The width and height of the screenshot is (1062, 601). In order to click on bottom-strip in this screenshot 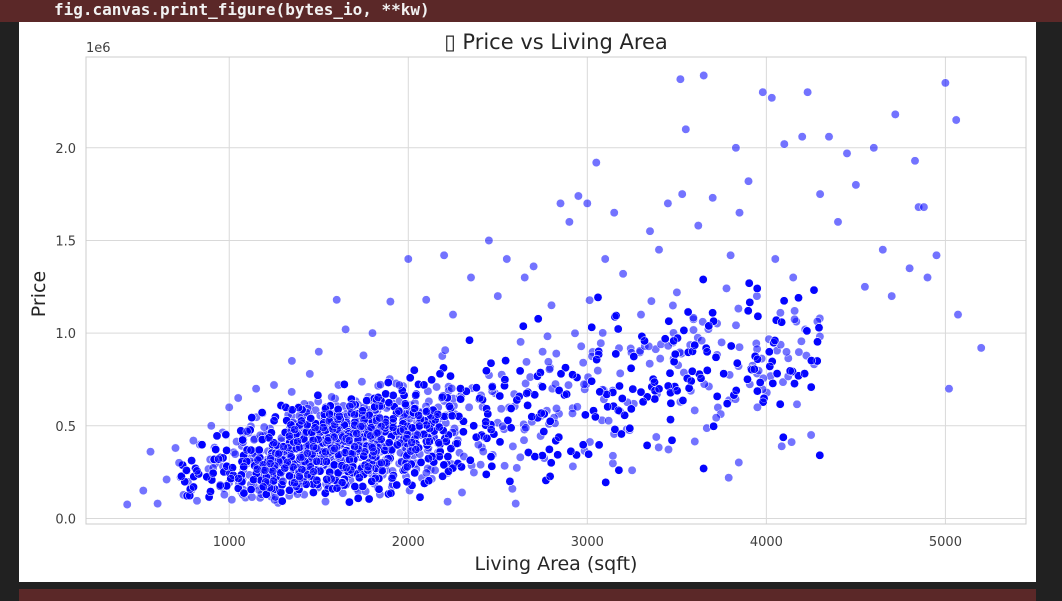, I will do `click(527, 595)`.